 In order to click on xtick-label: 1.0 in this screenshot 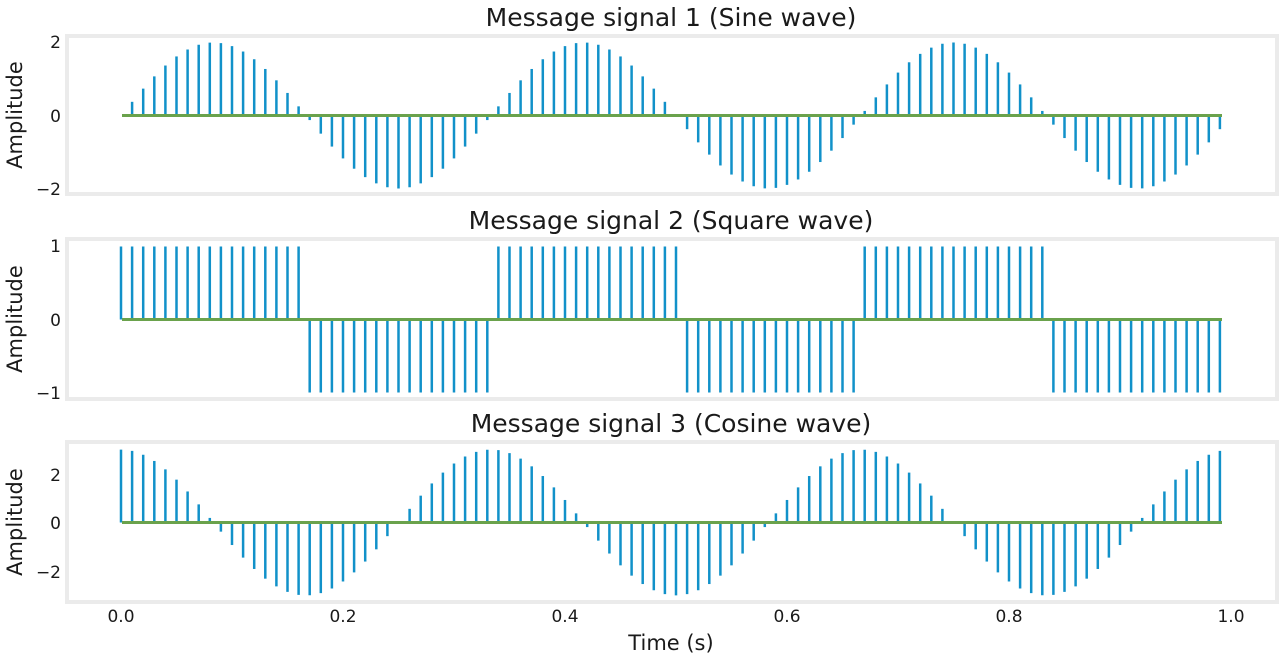, I will do `click(1230, 617)`.